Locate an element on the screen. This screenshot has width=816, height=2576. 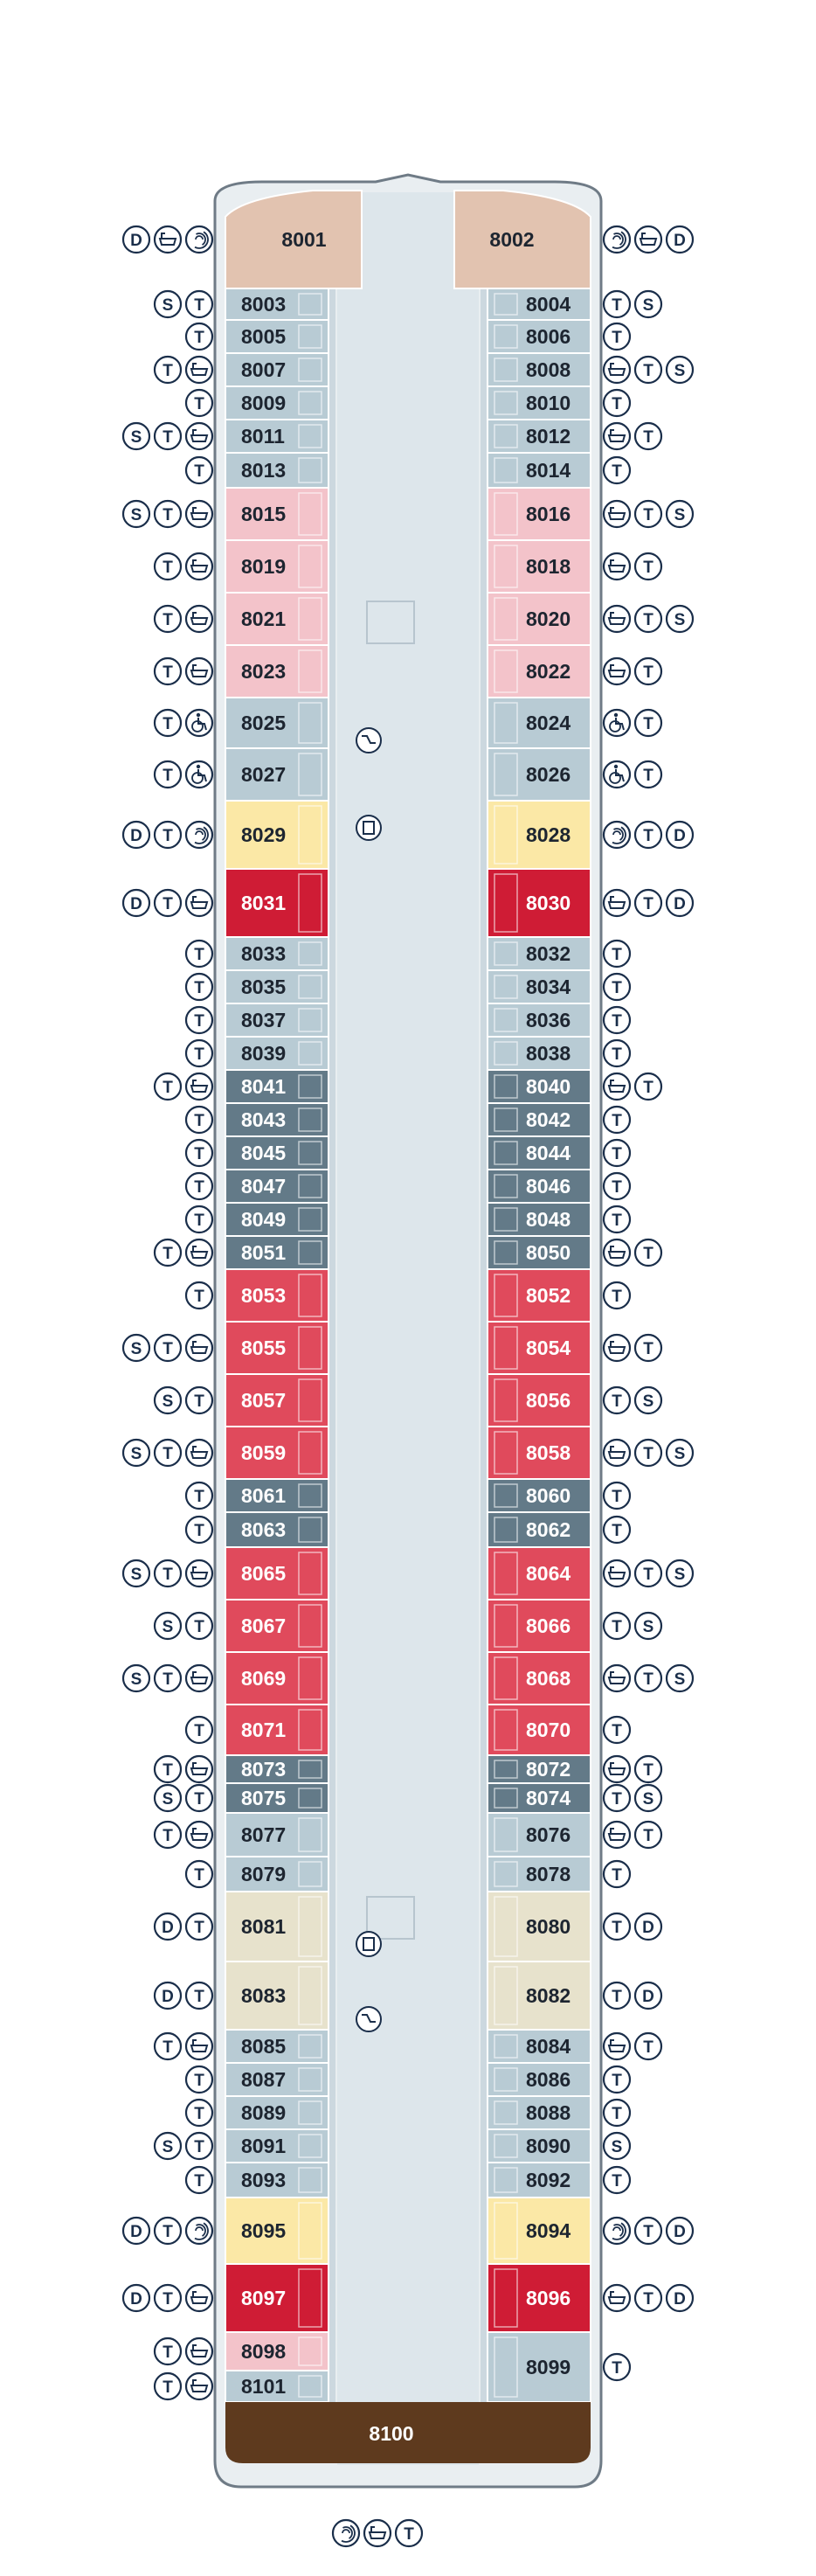
cabin-8013: 8013 is located at coordinates (277, 471).